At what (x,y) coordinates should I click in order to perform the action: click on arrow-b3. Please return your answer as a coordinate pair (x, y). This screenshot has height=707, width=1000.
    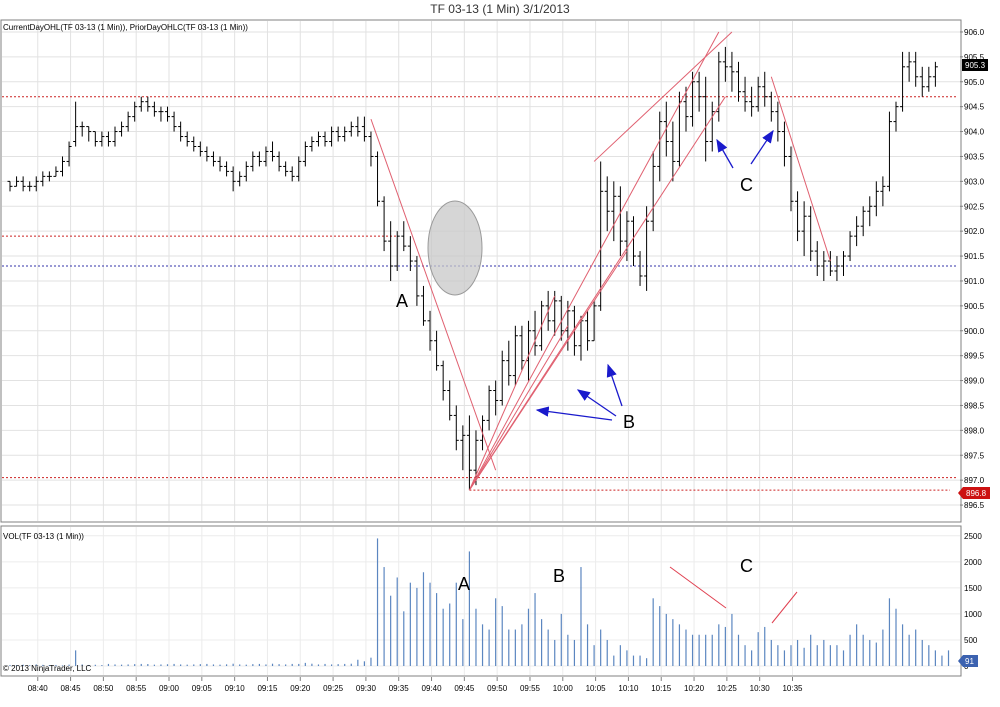
    Looking at the image, I should click on (614, 385).